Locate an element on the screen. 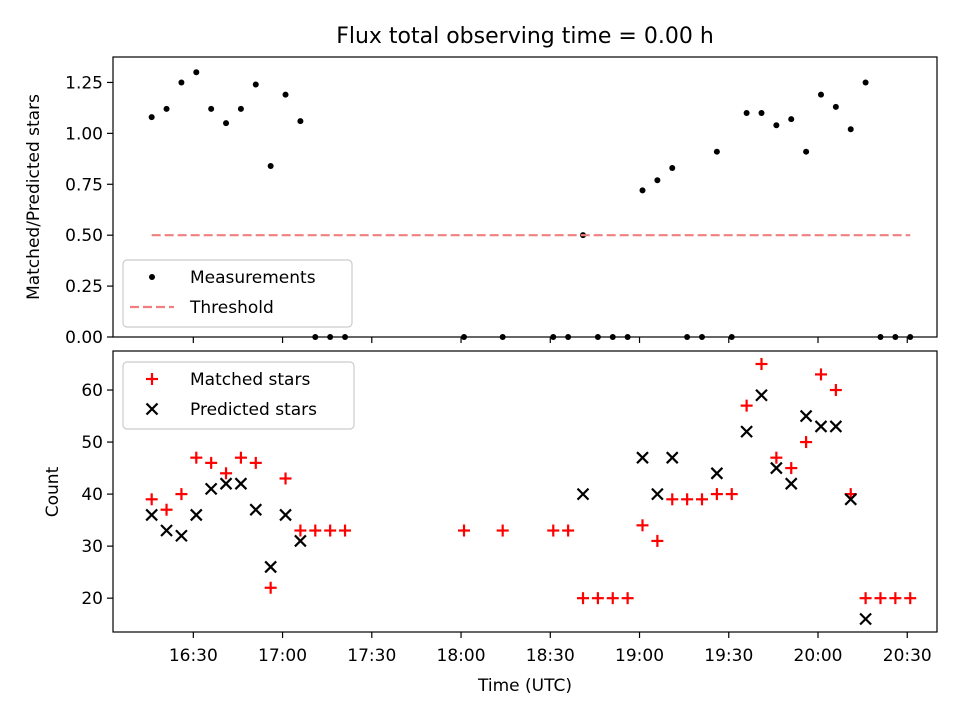 The image size is (960, 720). y-tick-label: 50 is located at coordinates (92, 443).